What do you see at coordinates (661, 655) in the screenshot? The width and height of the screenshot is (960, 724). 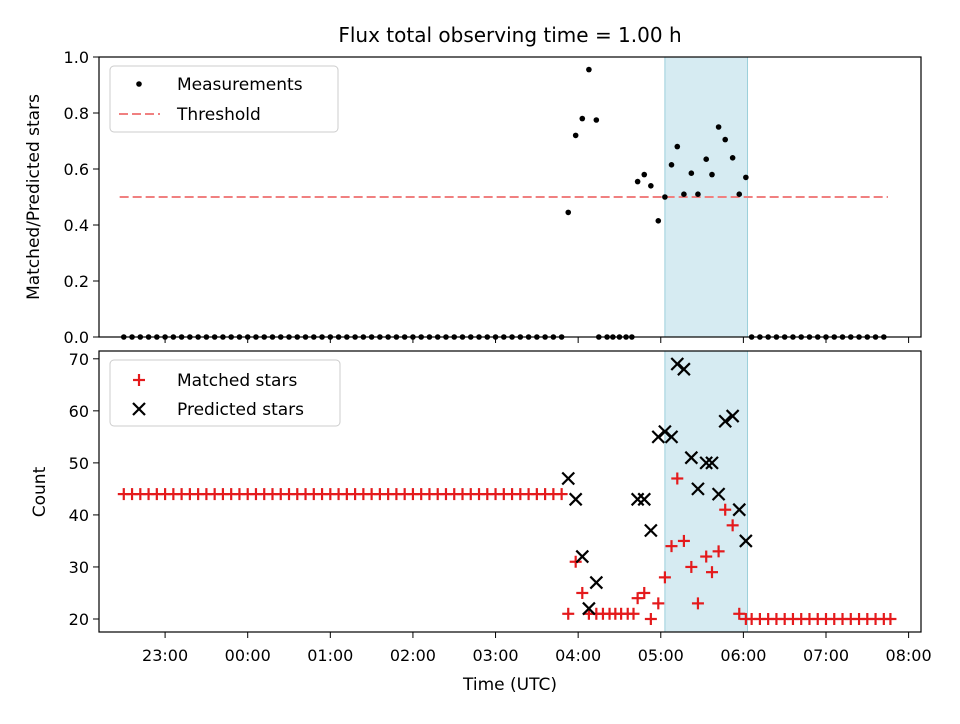 I see `x-tick-label: 05:00` at bounding box center [661, 655].